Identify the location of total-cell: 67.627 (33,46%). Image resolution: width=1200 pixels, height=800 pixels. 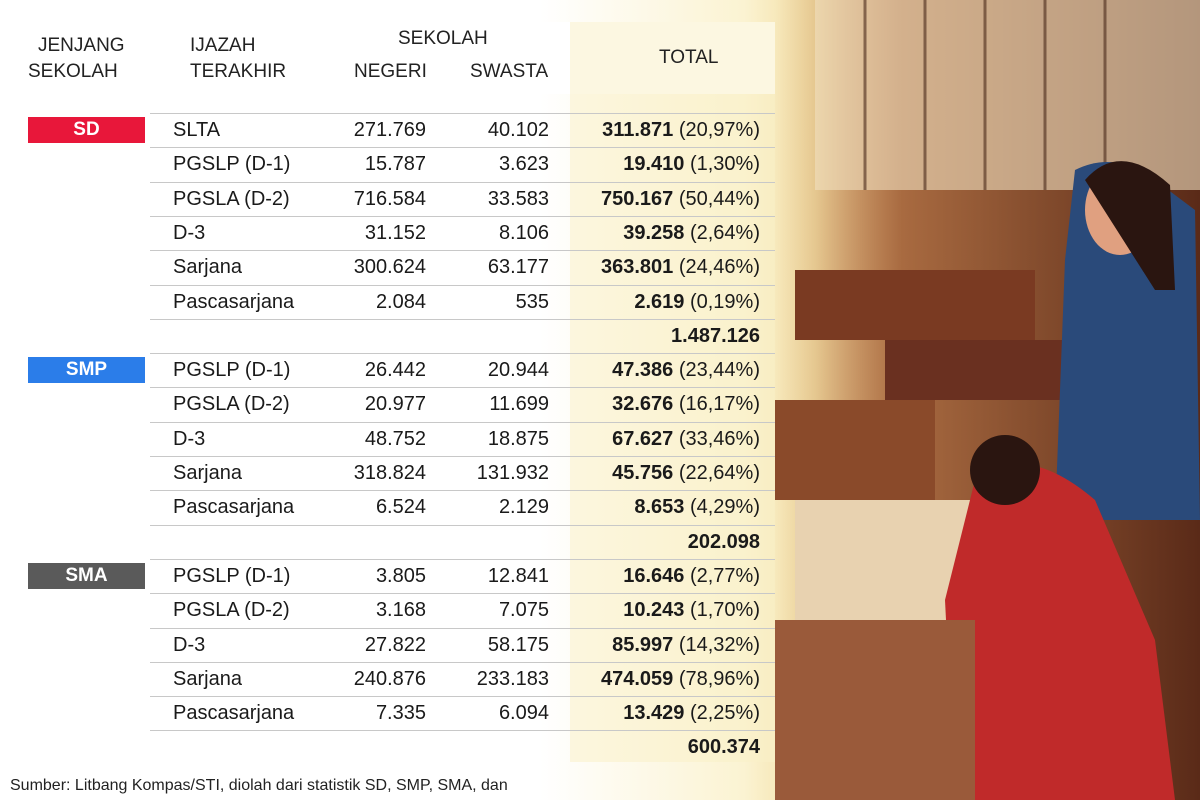
(686, 439).